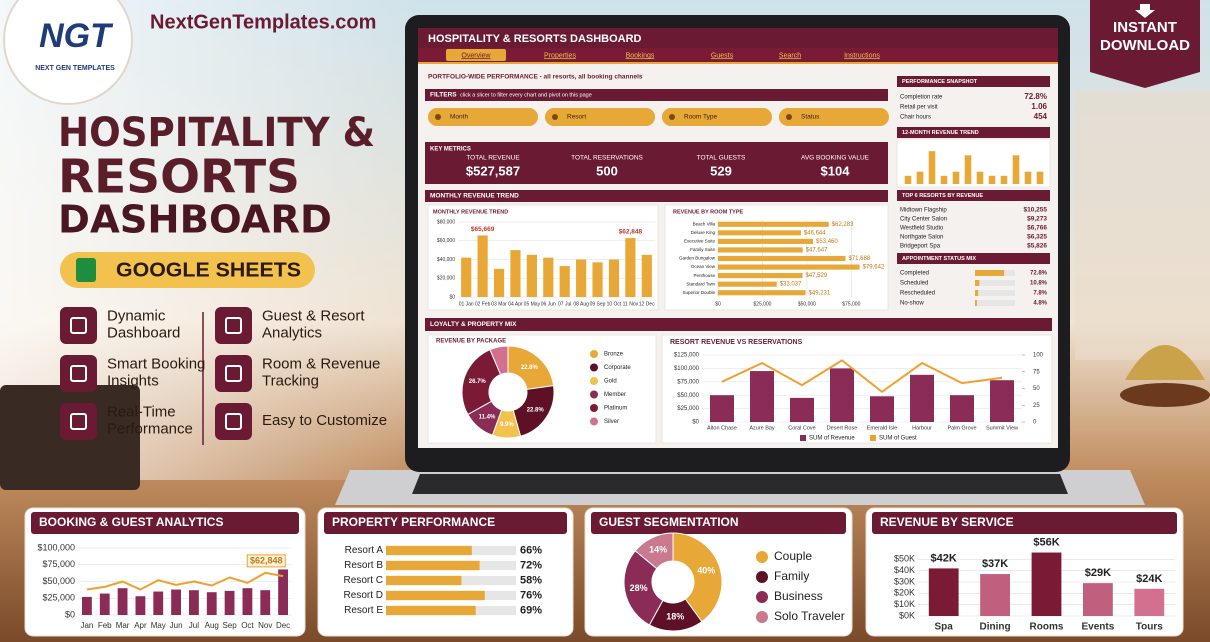  I want to click on x-tick-label: Spa, so click(944, 627).